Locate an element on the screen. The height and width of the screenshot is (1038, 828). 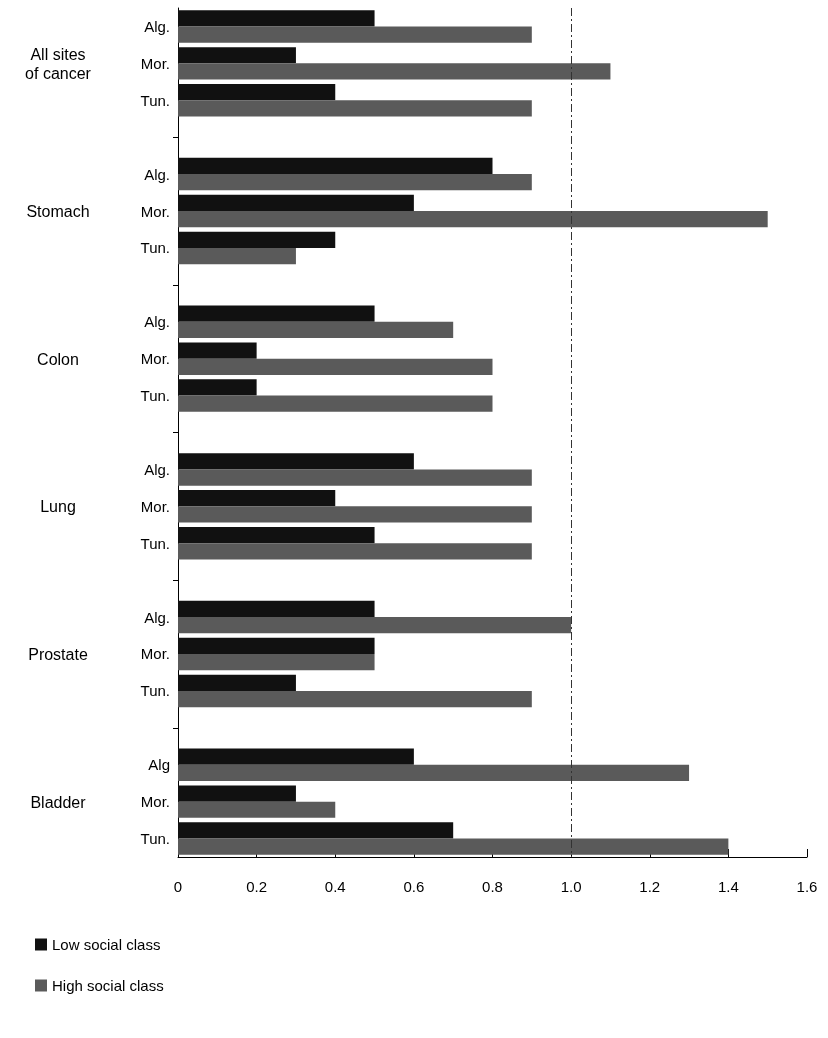
x-tick-label: 1.4 is located at coordinates (728, 886).